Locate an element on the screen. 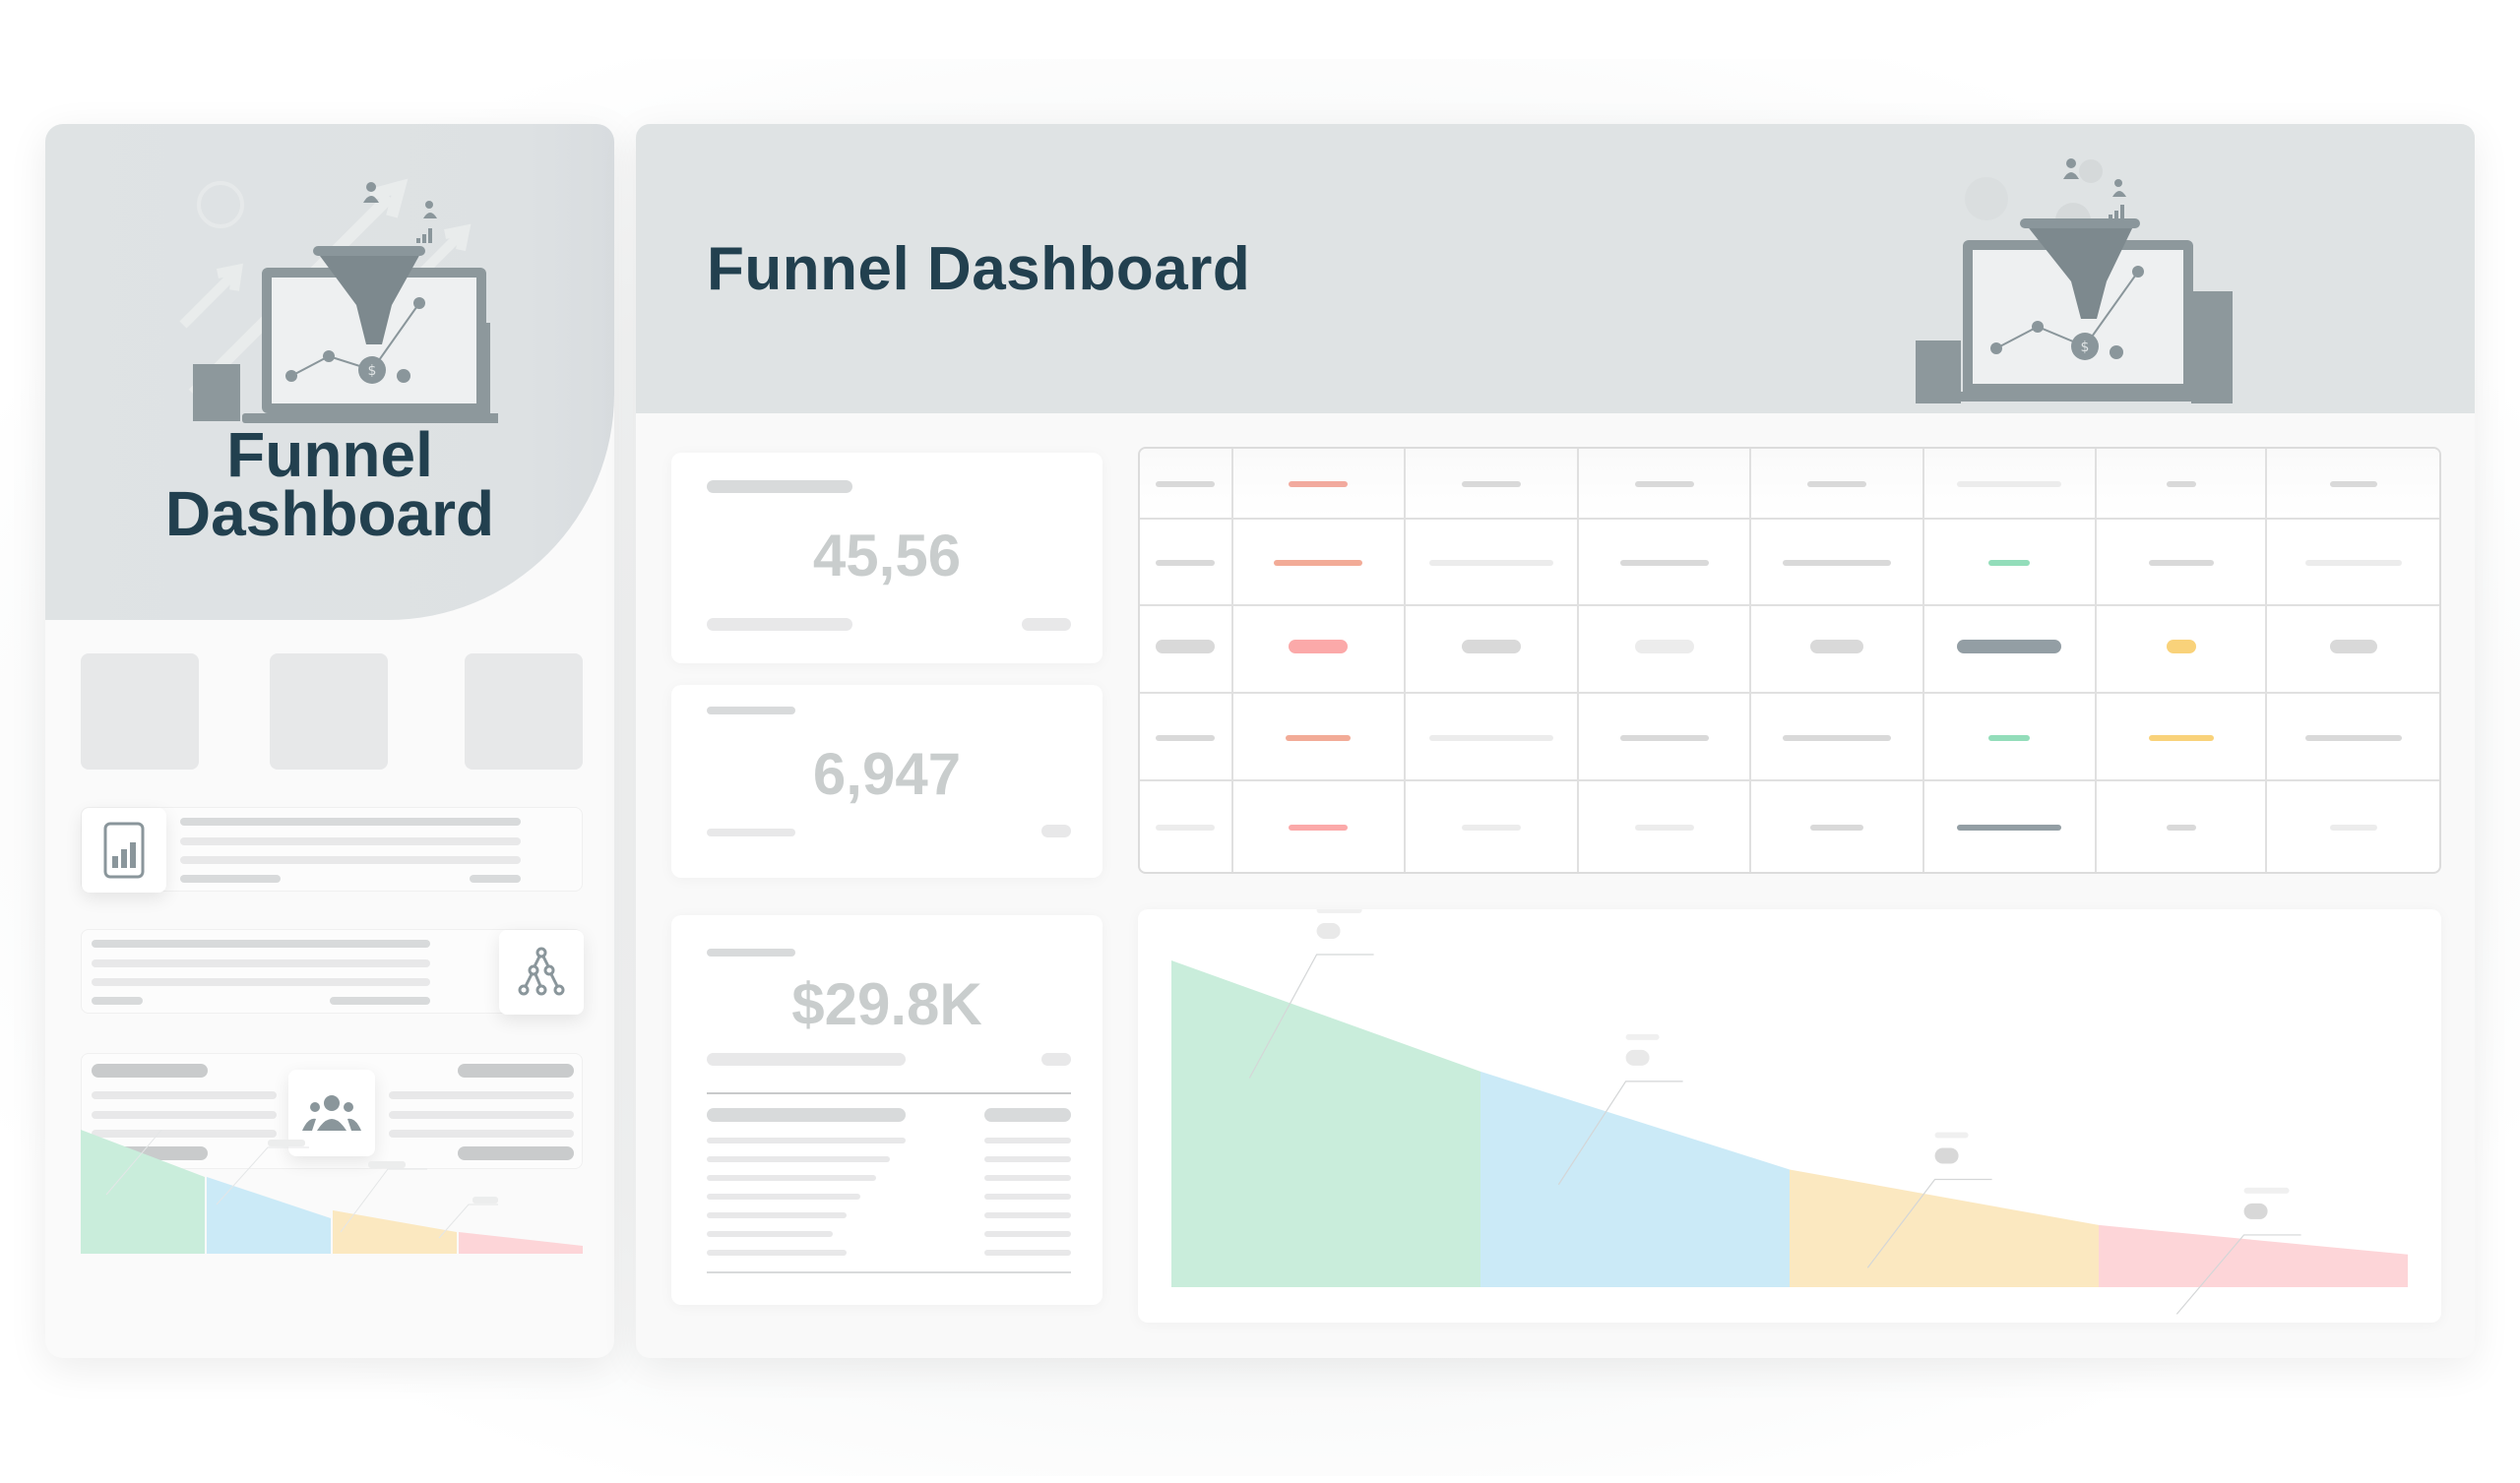 Image resolution: width=2520 pixels, height=1483 pixels. data-table is located at coordinates (1789, 660).